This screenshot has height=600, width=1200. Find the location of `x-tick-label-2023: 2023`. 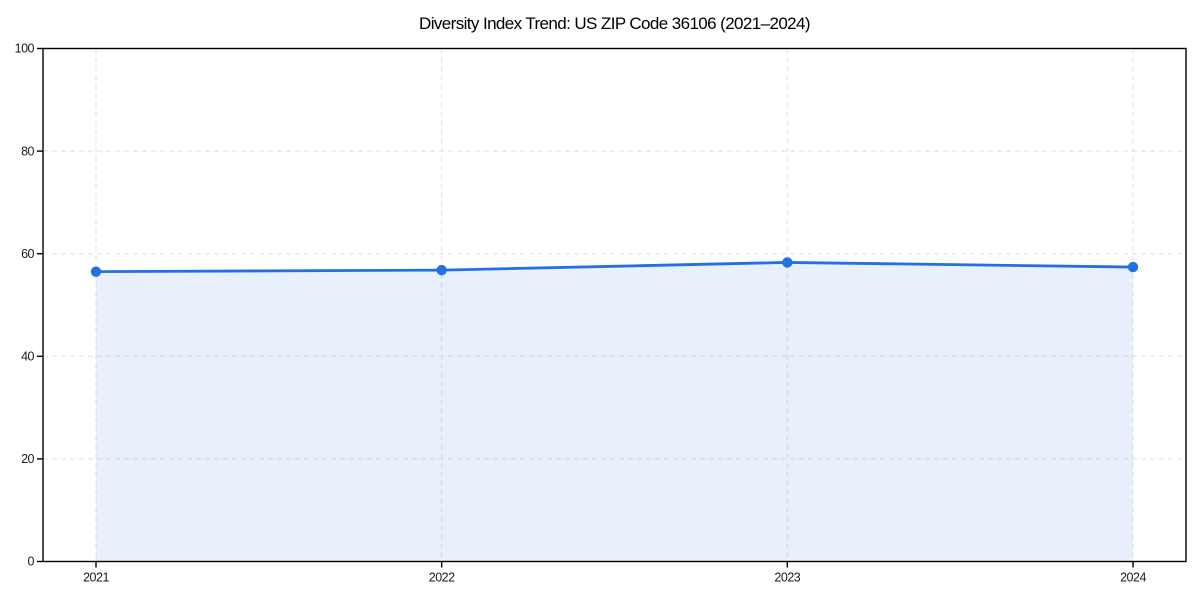

x-tick-label-2023: 2023 is located at coordinates (787, 578).